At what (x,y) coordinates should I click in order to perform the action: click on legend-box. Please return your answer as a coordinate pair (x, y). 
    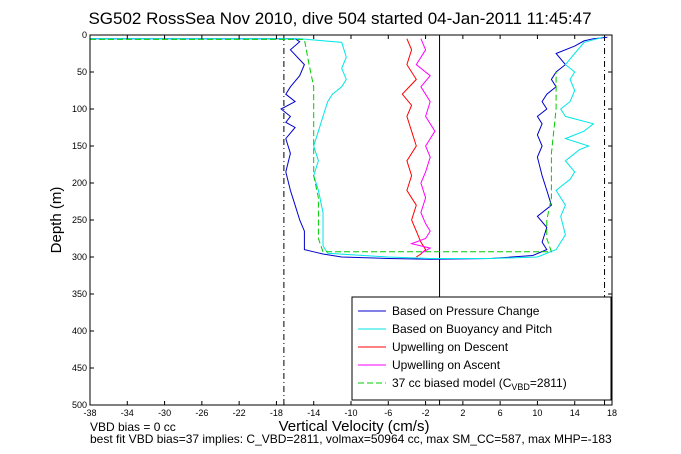
    Looking at the image, I should click on (481, 348).